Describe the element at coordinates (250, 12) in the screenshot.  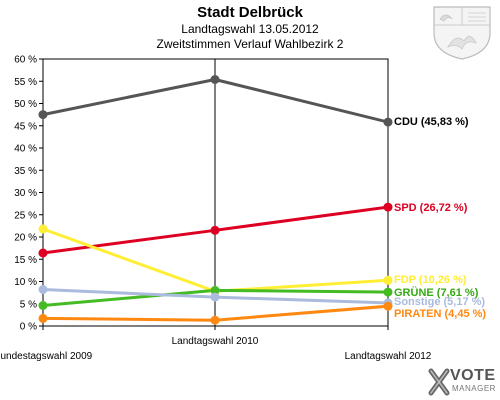
I see `chart-title: Stadt Delbrück` at that location.